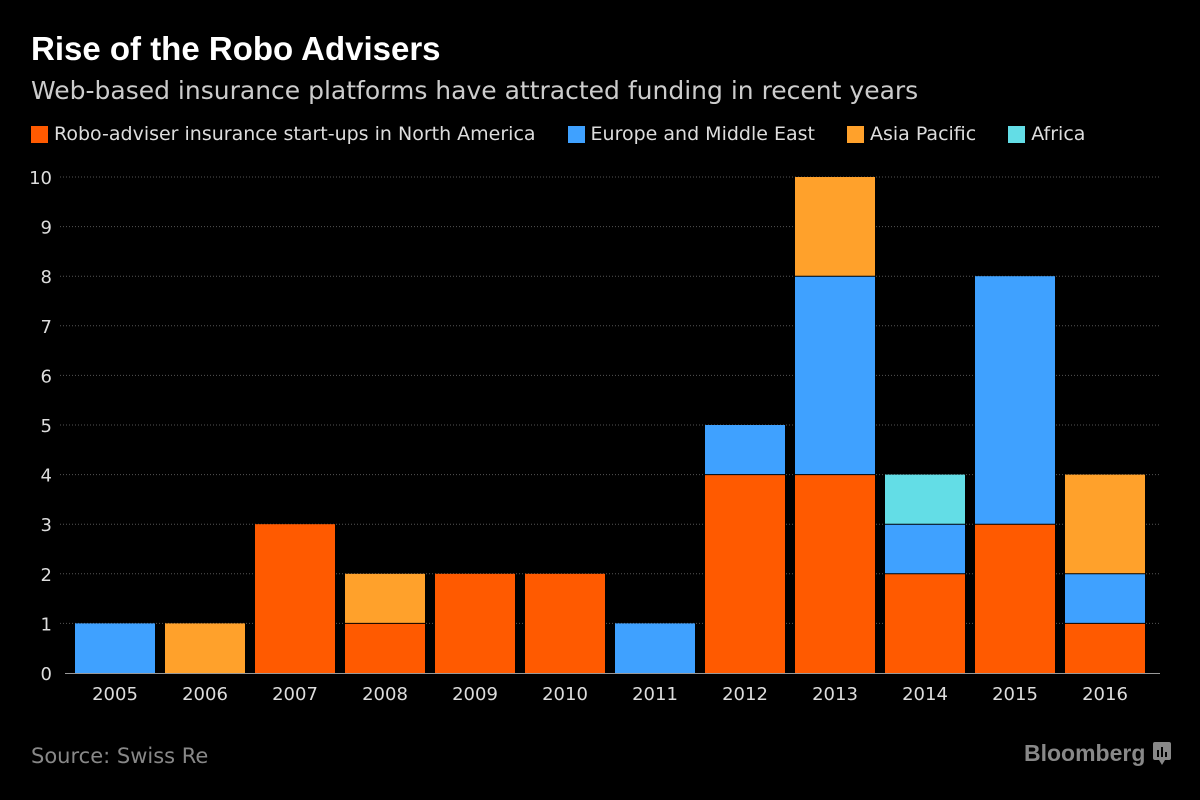  Describe the element at coordinates (205, 694) in the screenshot. I see `x-tick-label: 2006` at that location.